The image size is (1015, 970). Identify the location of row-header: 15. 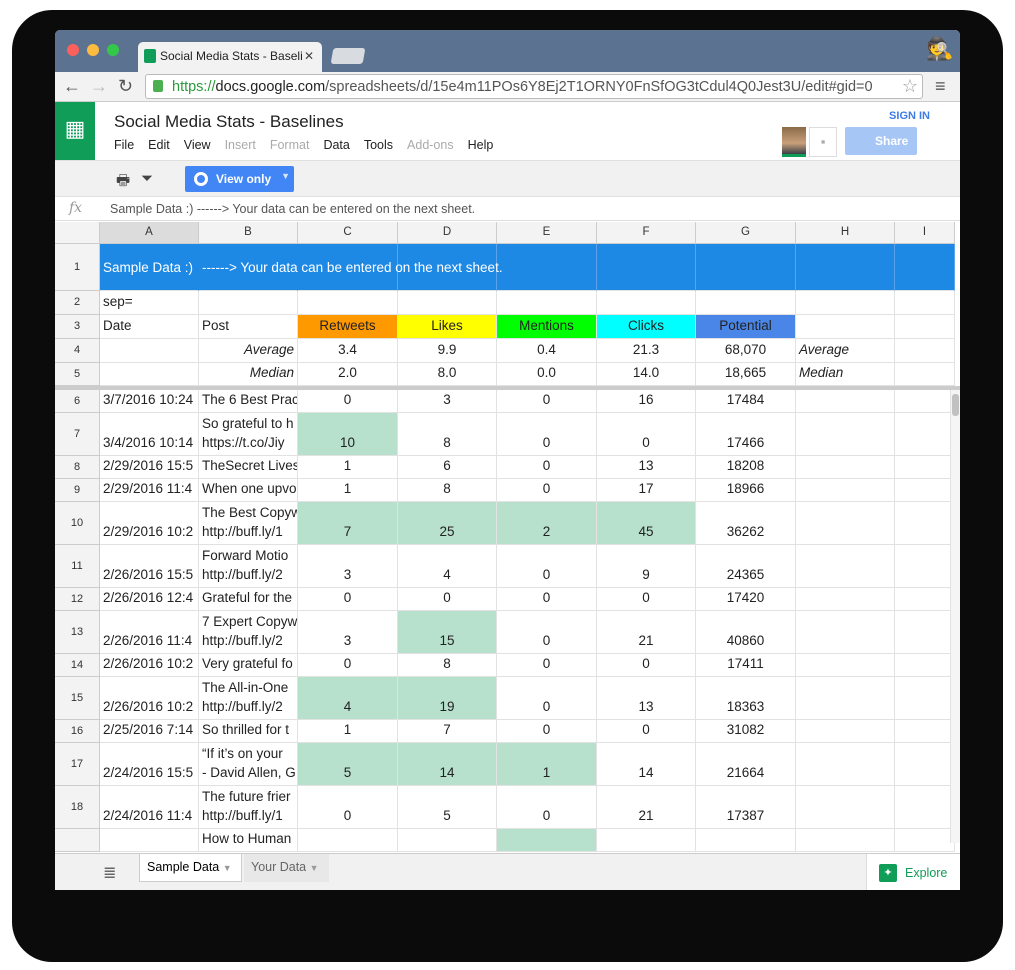
(77, 698).